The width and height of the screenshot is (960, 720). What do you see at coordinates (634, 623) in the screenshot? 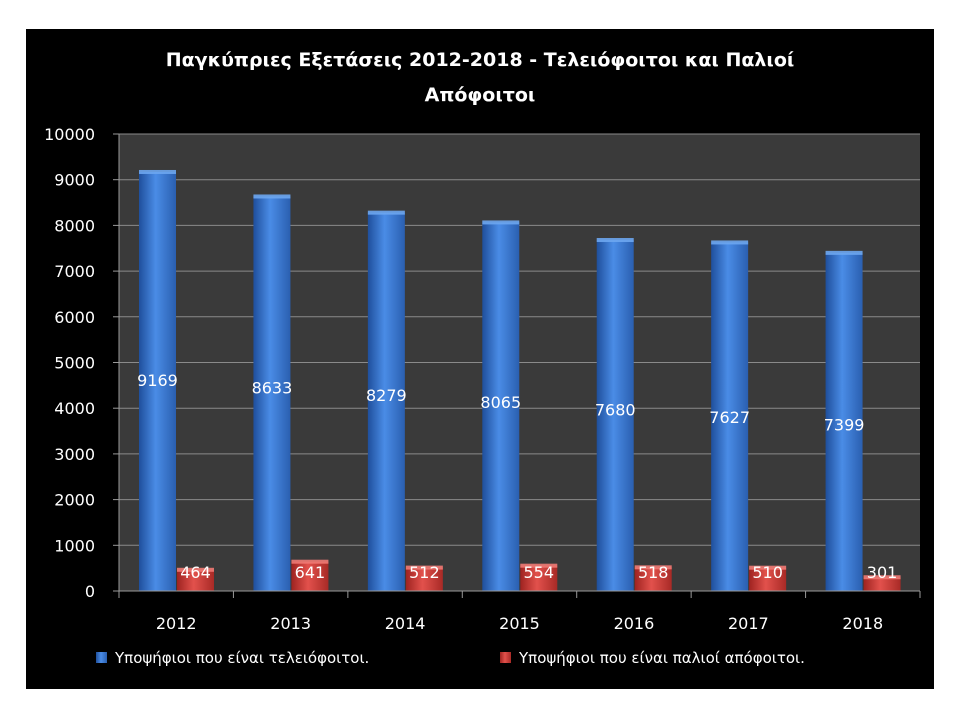
I see `x-tick-label: 2016` at bounding box center [634, 623].